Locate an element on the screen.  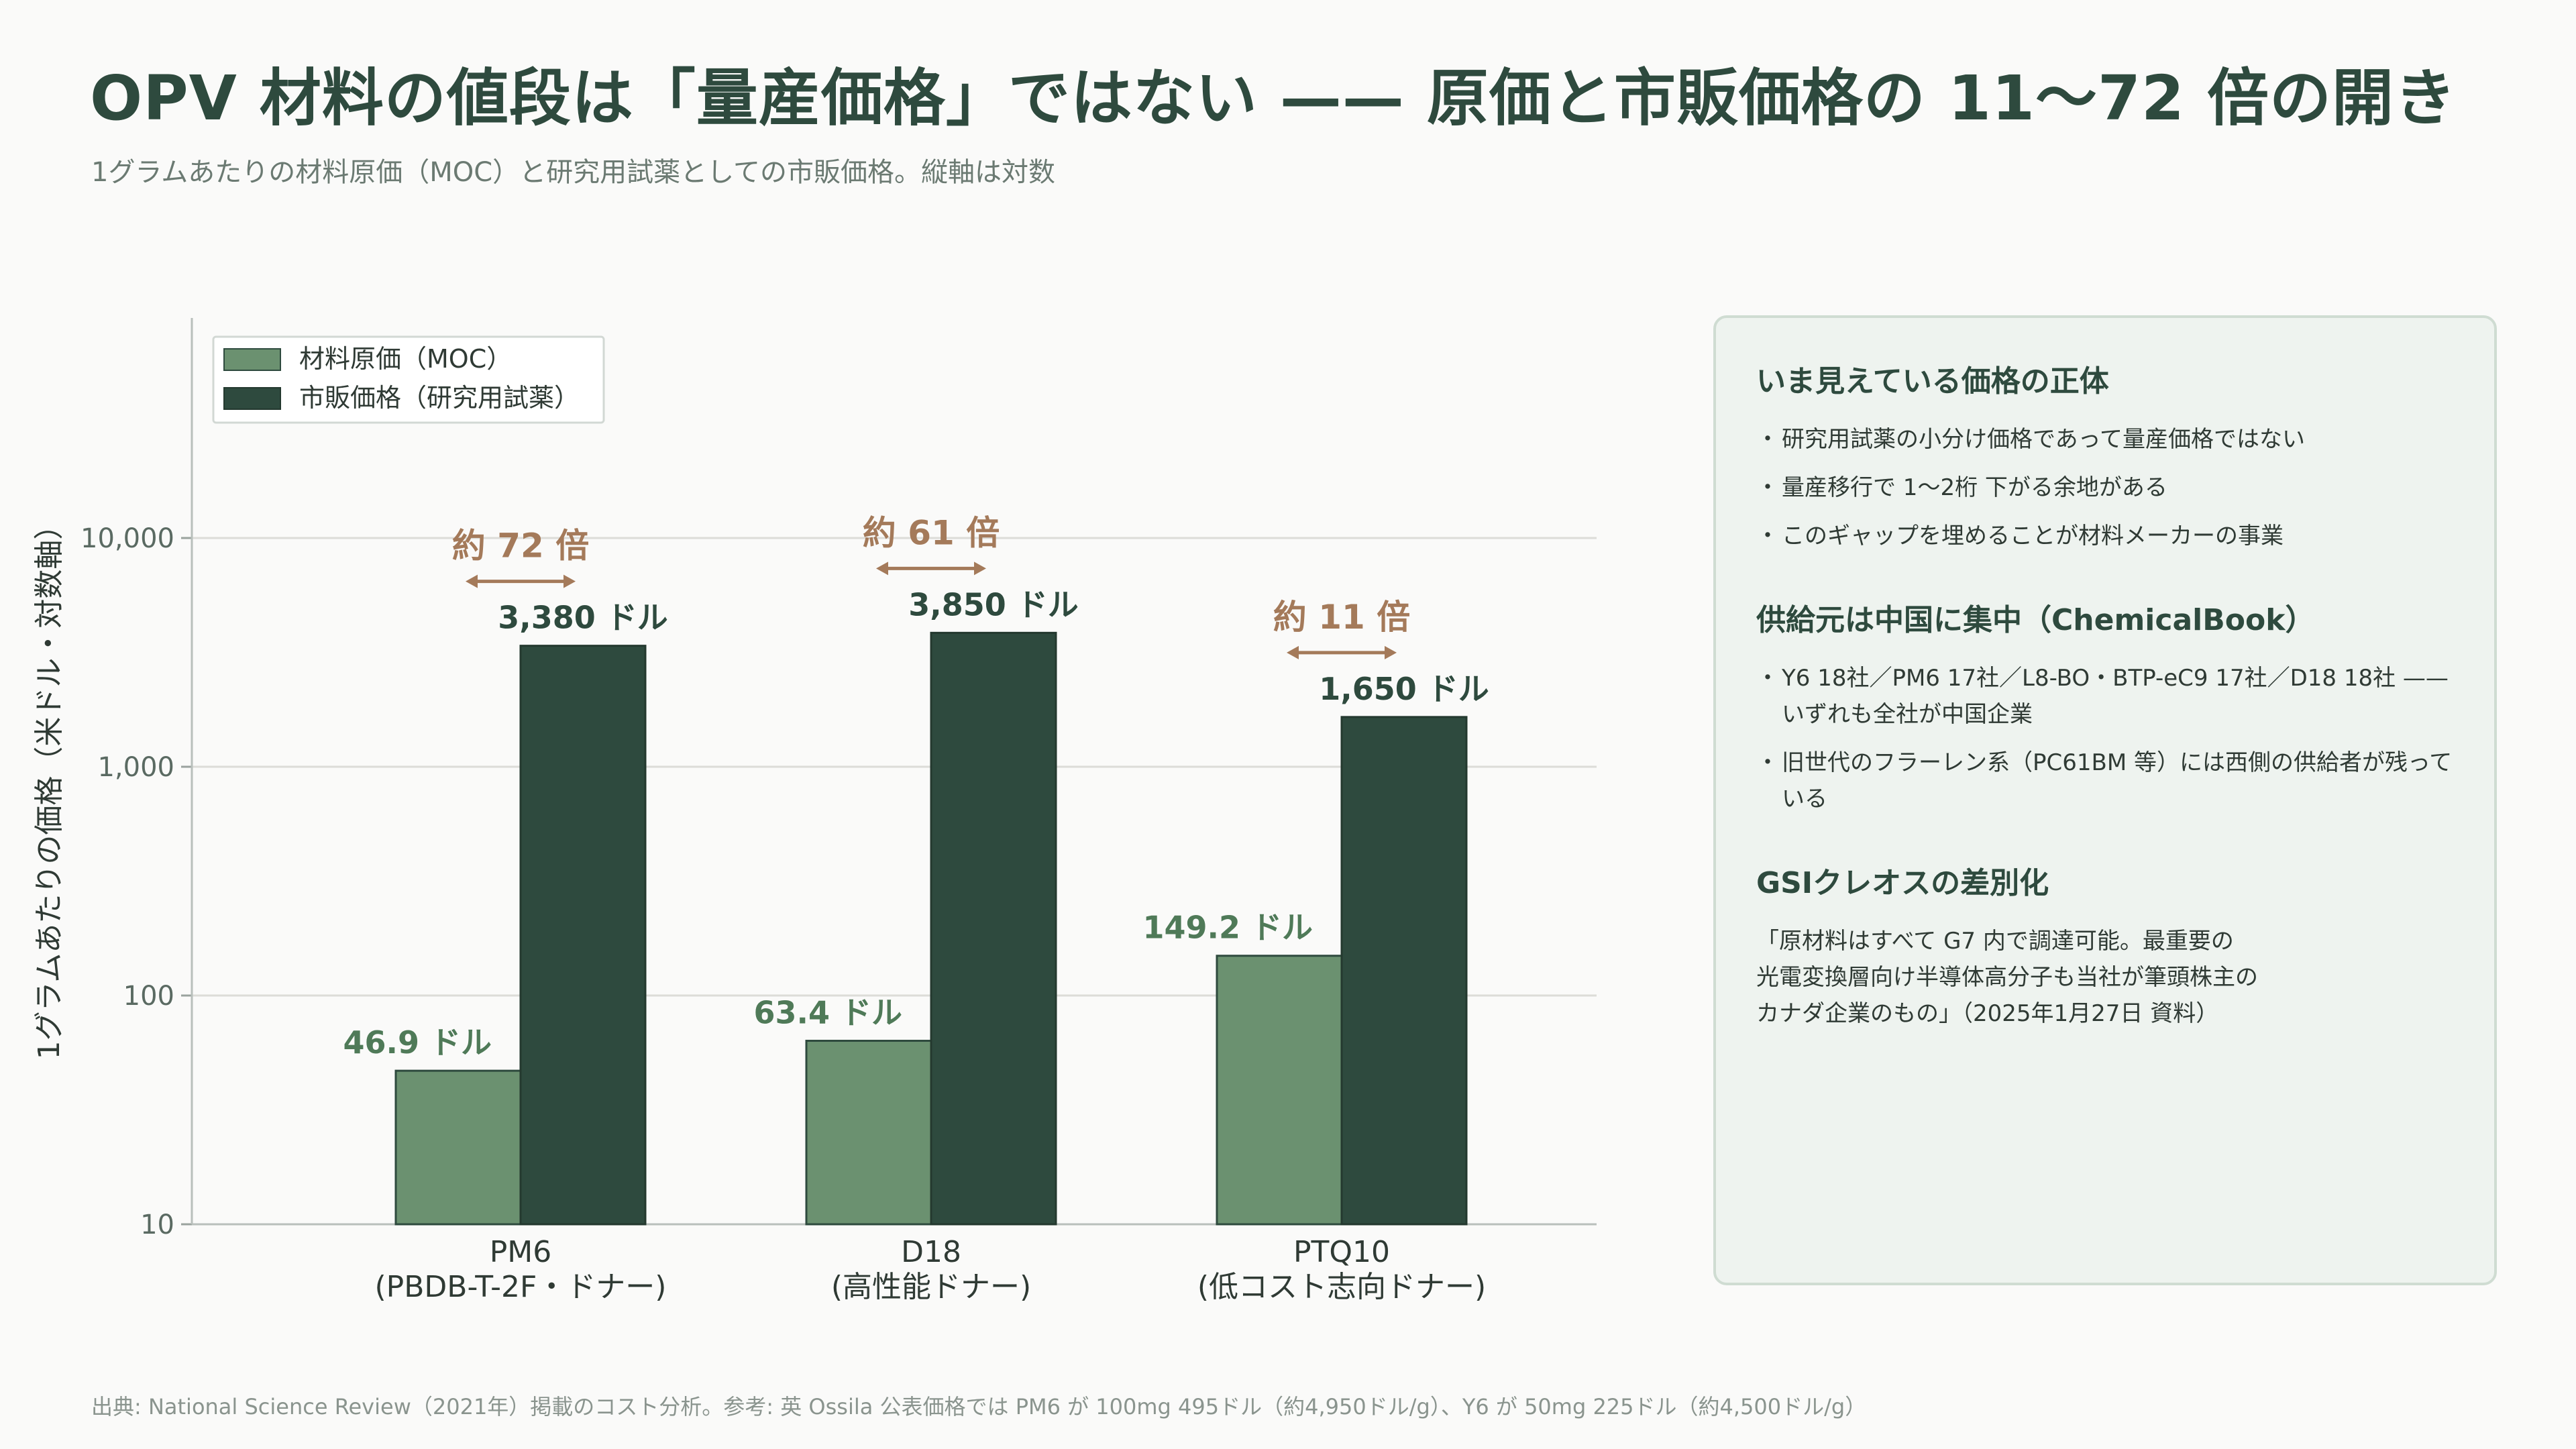
panel-heading-price-nature: いま見えている価格の正体 is located at coordinates (1932, 381).